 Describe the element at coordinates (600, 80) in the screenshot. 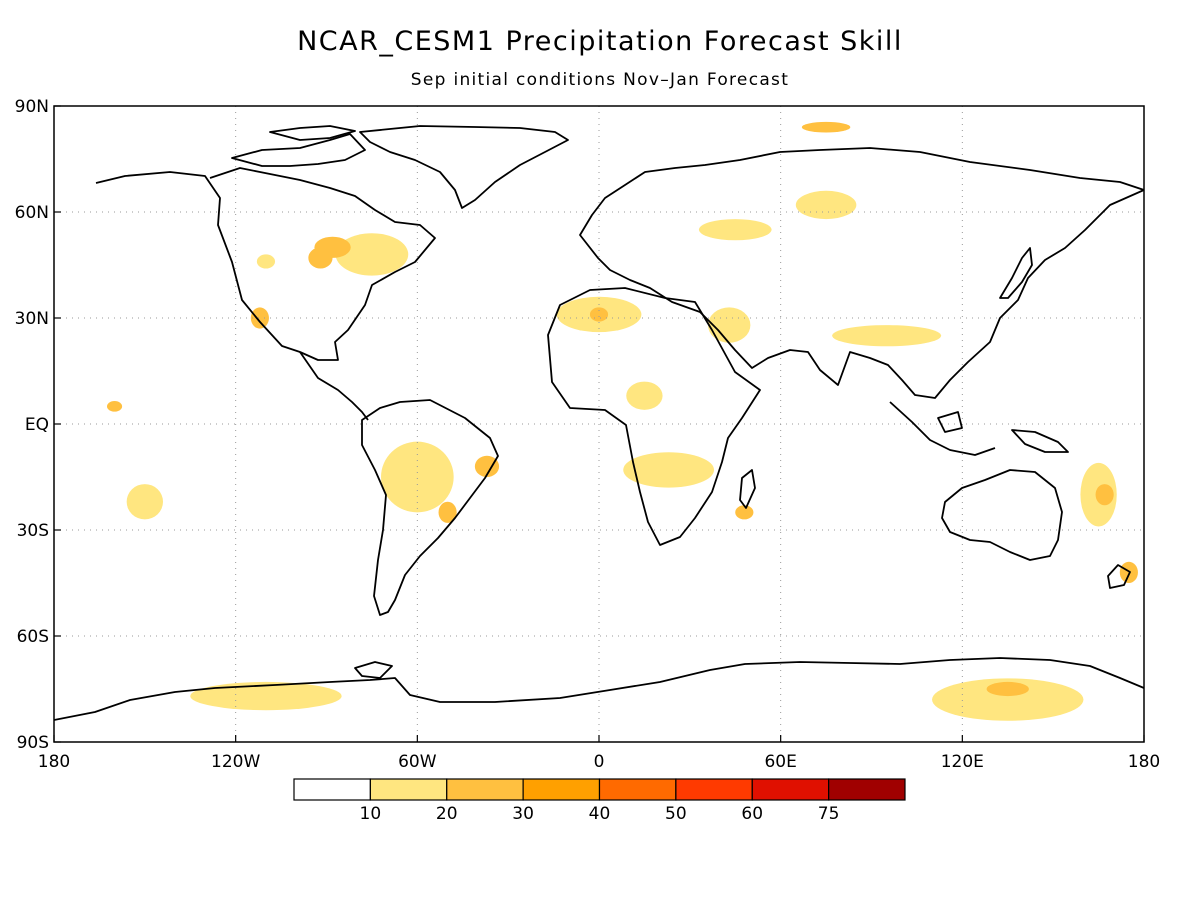

I see `map-subtitle: Sep initial conditions Nov–Jan Forecast` at that location.